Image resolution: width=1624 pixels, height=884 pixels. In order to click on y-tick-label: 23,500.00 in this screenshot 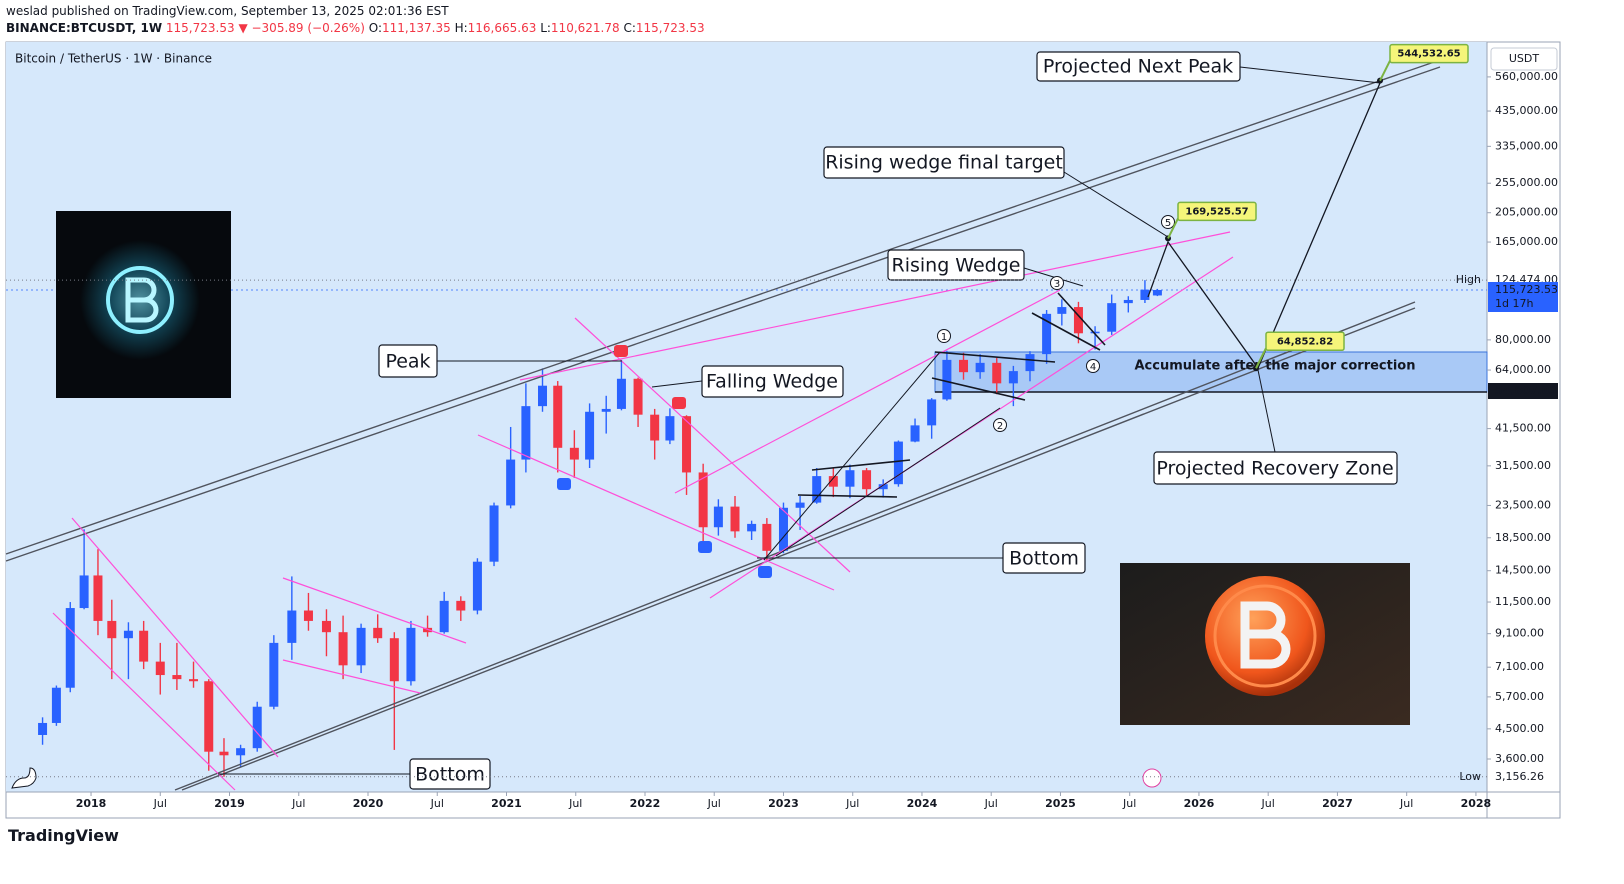, I will do `click(1523, 504)`.